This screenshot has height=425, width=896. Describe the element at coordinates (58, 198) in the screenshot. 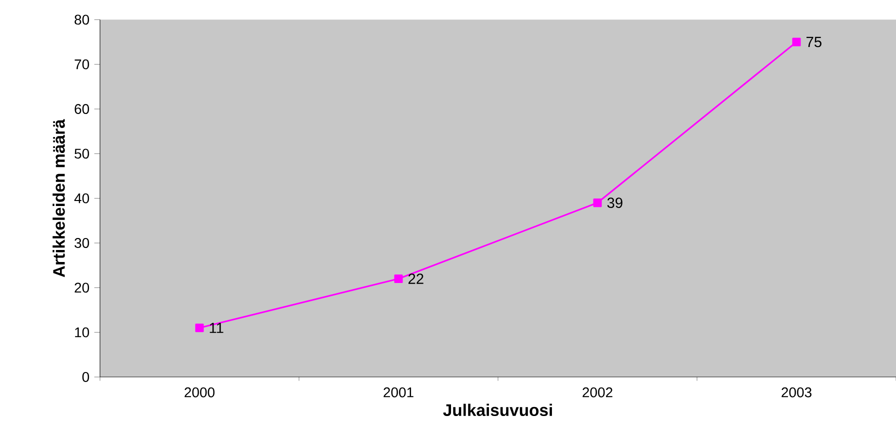

I see `y-axis-title: Artikkeleiden määrä` at that location.